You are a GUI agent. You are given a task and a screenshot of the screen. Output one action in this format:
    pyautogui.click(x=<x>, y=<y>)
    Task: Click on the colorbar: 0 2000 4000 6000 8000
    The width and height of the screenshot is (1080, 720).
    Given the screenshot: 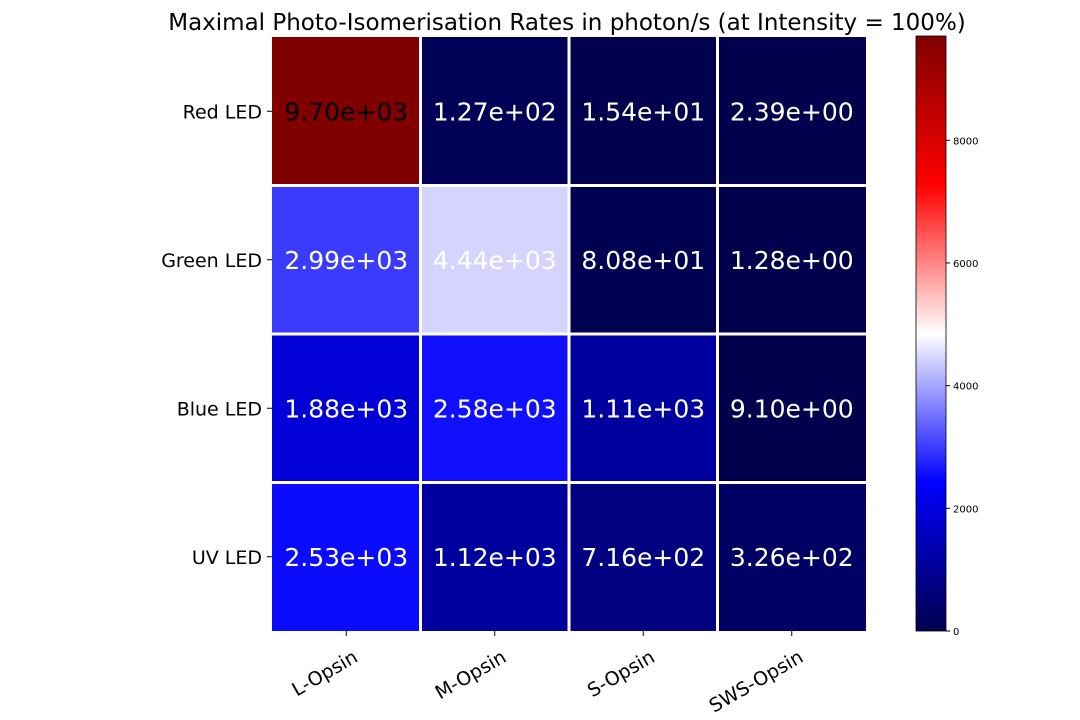 What is the action you would take?
    pyautogui.click(x=946, y=336)
    